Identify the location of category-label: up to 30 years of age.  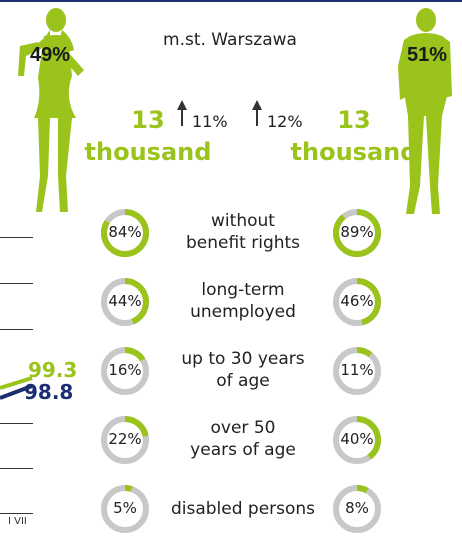
(243, 370).